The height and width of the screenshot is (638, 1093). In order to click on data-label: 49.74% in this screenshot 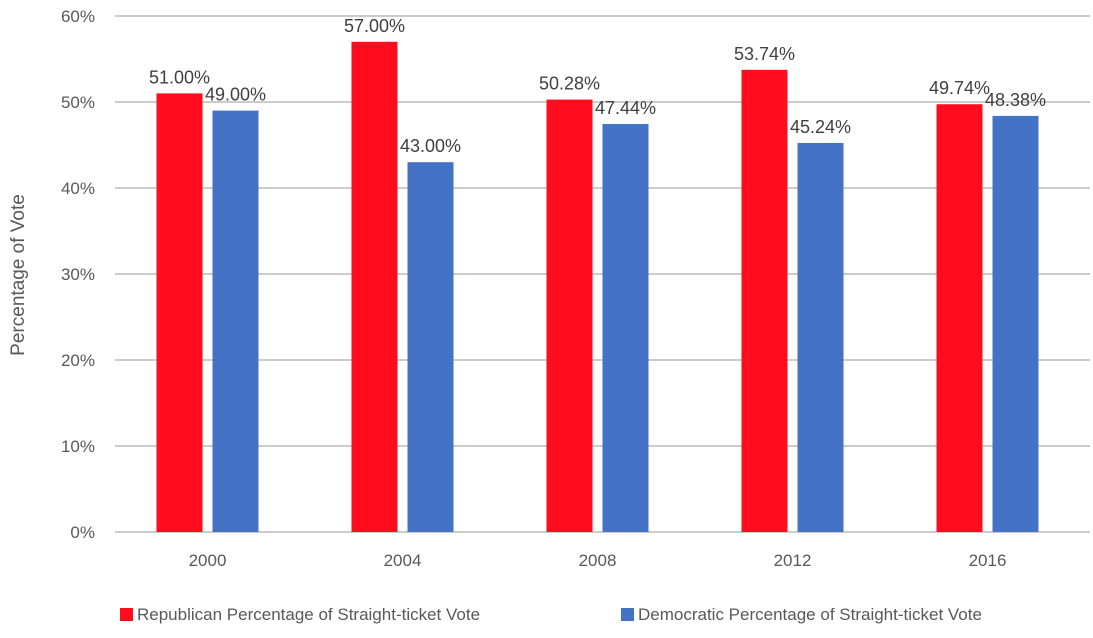, I will do `click(959, 88)`.